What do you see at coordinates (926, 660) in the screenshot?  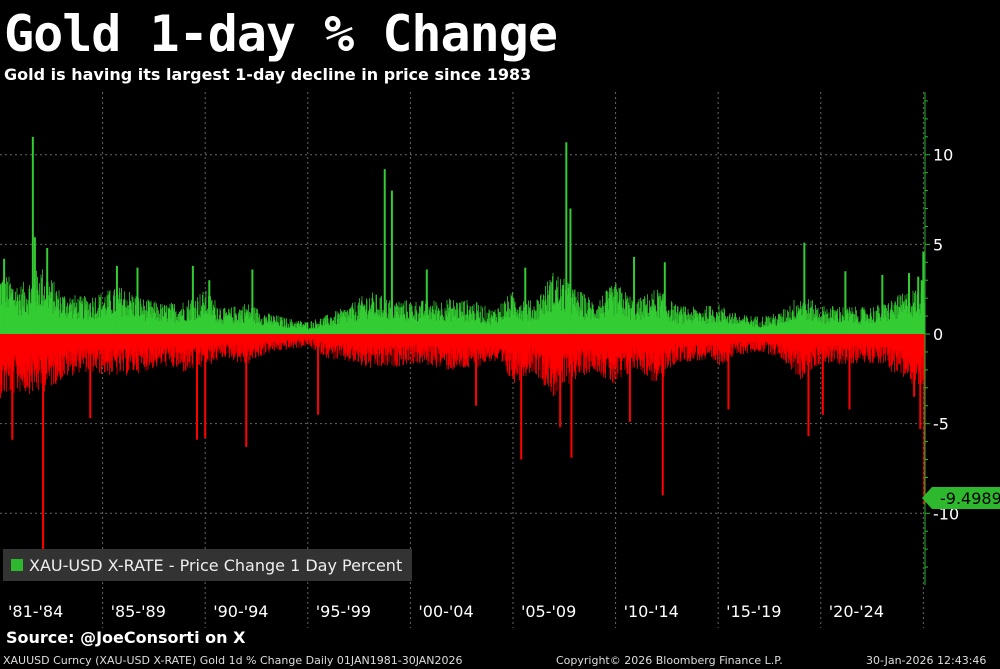 I see `footer-timestamp: 30-Jan-2026 12:43:46` at bounding box center [926, 660].